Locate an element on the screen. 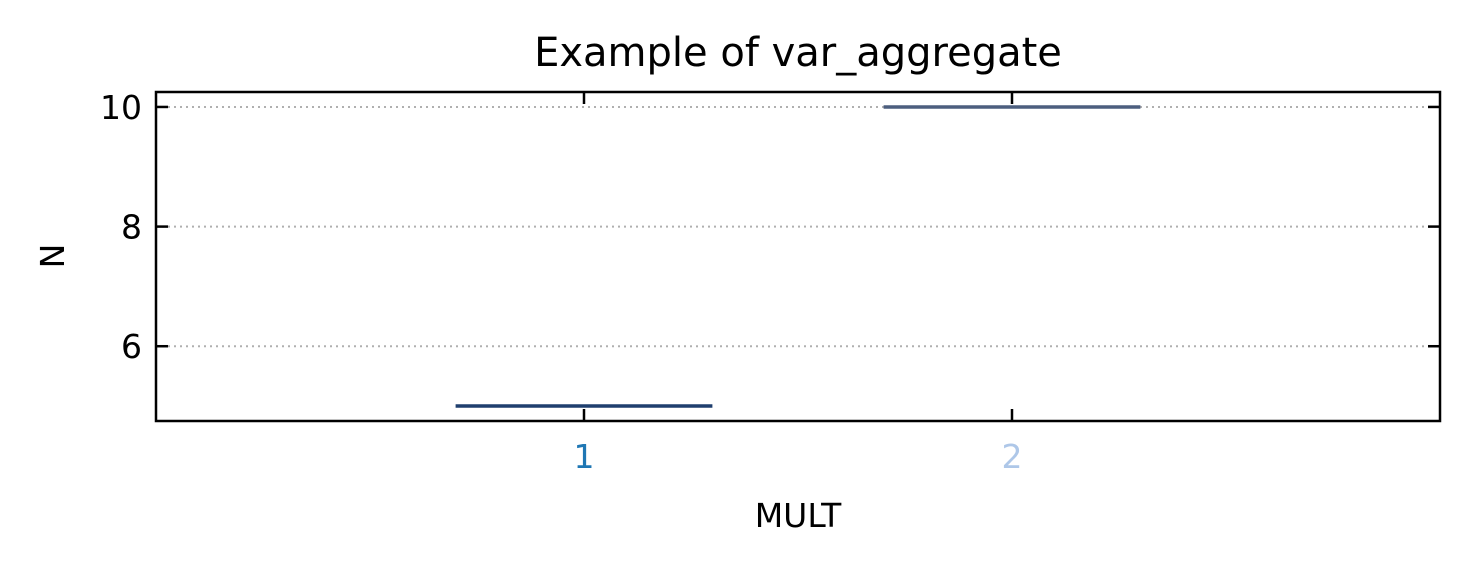 The width and height of the screenshot is (1470, 566). x-tick-label: 2 is located at coordinates (1012, 456).